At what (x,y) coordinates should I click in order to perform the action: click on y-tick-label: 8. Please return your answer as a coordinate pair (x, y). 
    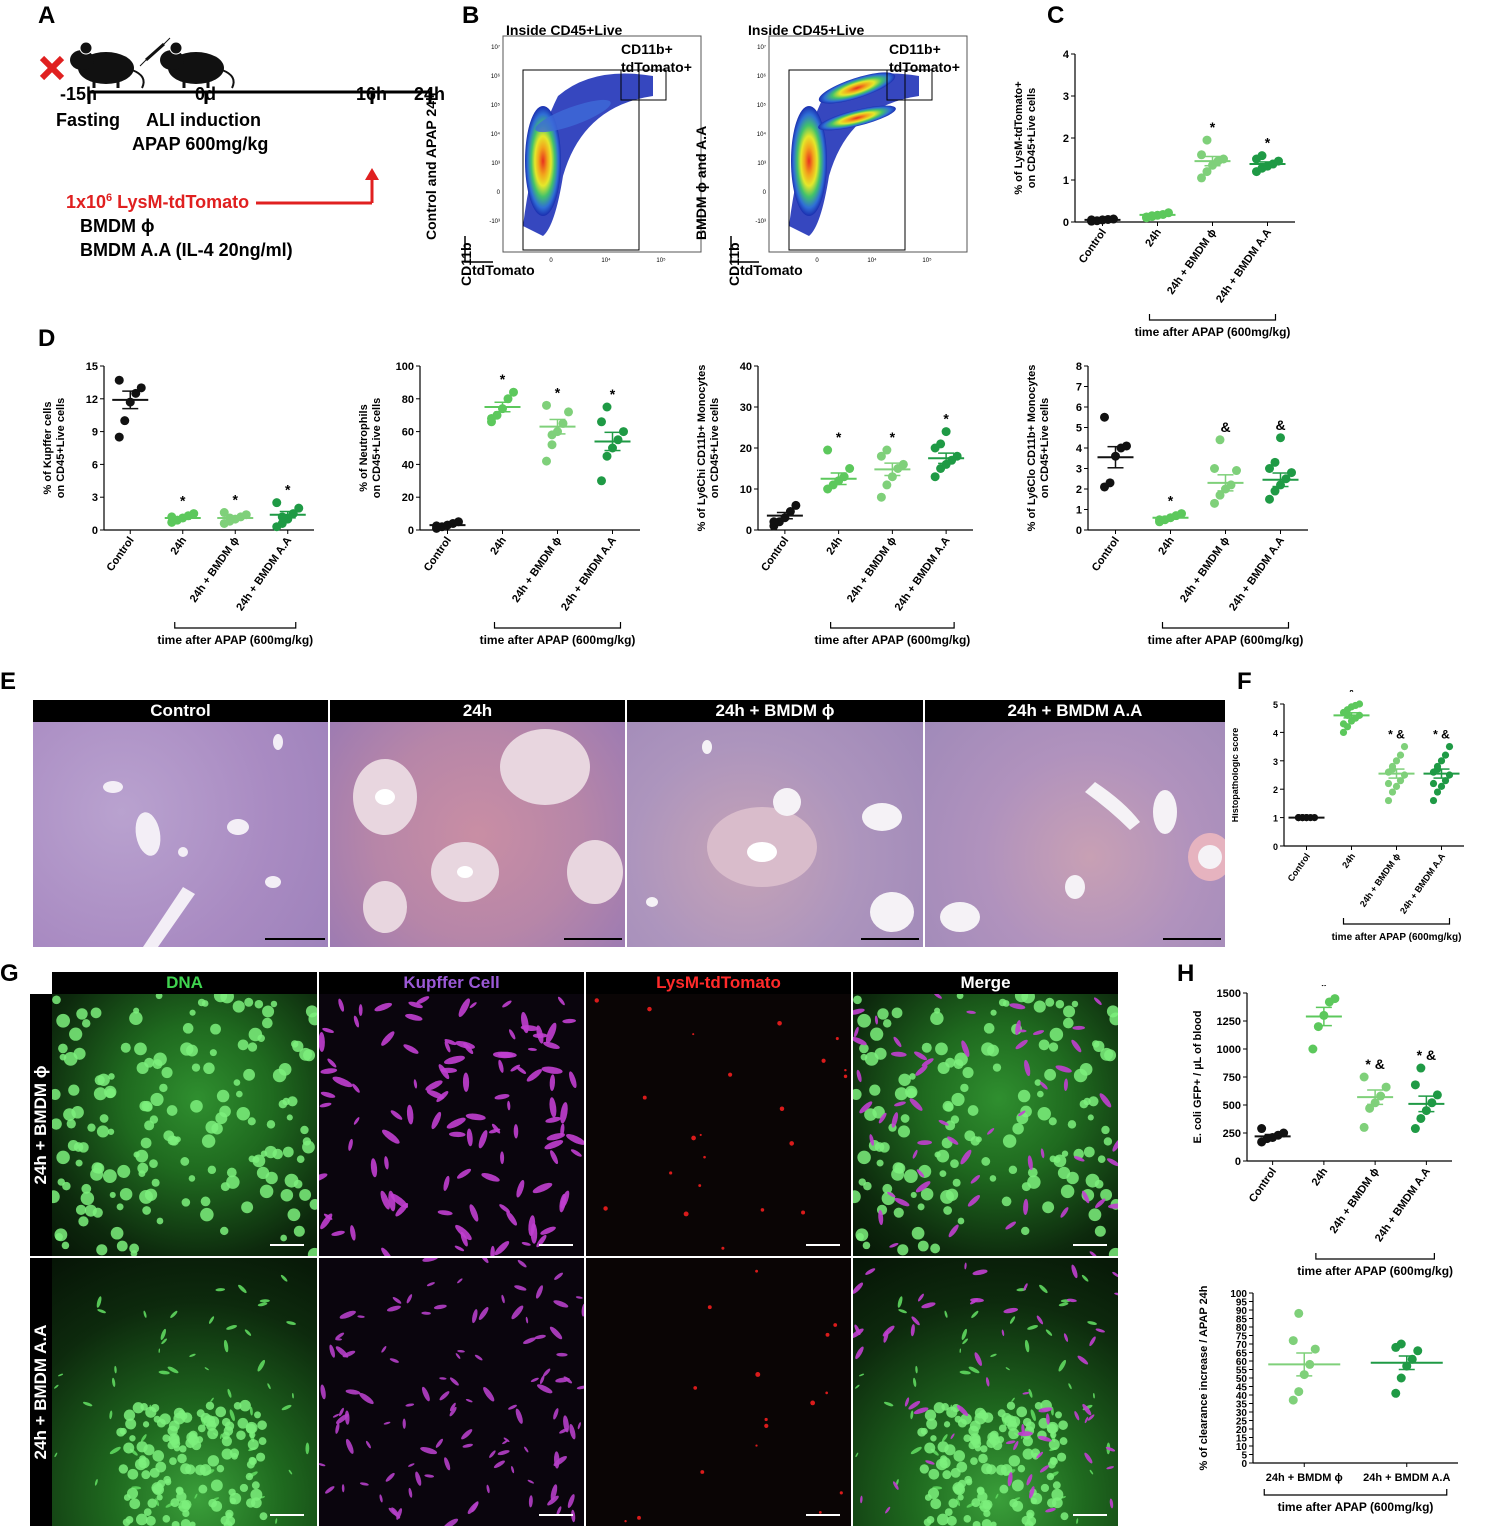
    Looking at the image, I should click on (1079, 367).